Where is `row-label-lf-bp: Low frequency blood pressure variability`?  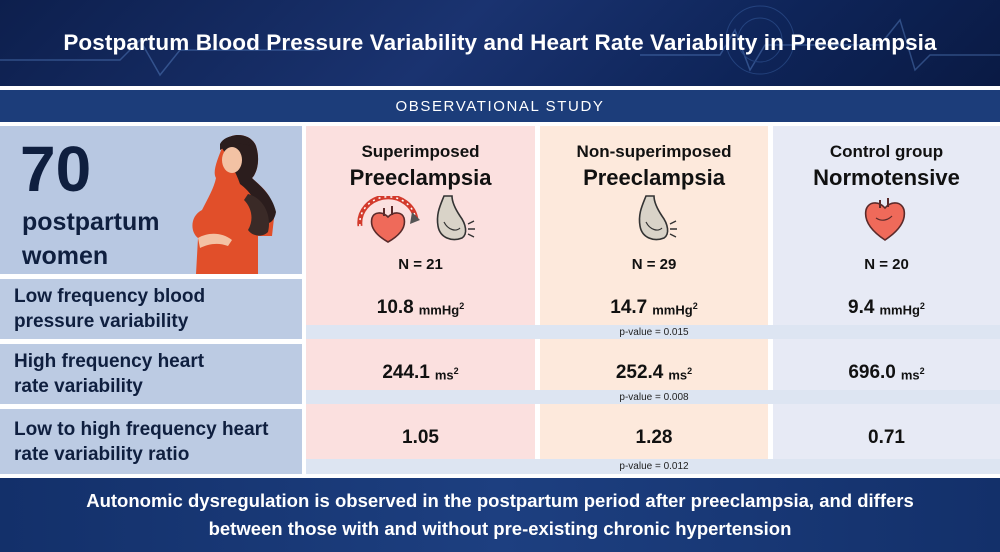
row-label-lf-bp: Low frequency blood pressure variability is located at coordinates (151, 309).